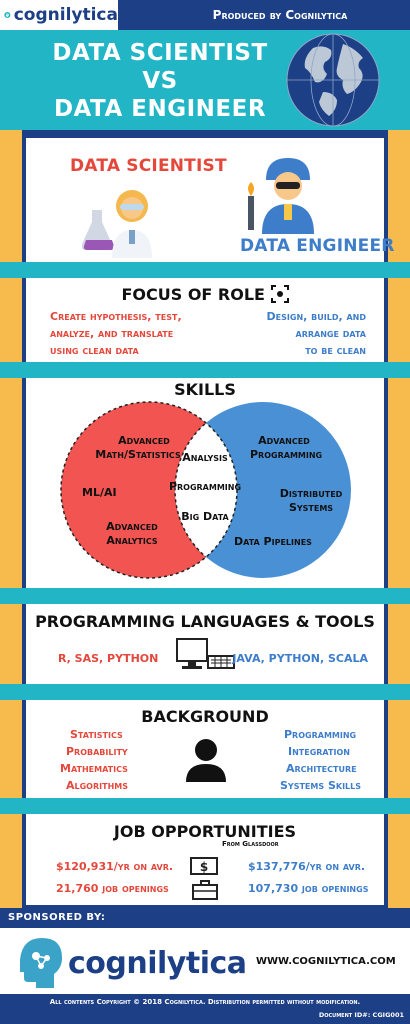 The width and height of the screenshot is (410, 1024). Describe the element at coordinates (160, 109) in the screenshot. I see `title-line-3: DATA ENGINEER` at that location.